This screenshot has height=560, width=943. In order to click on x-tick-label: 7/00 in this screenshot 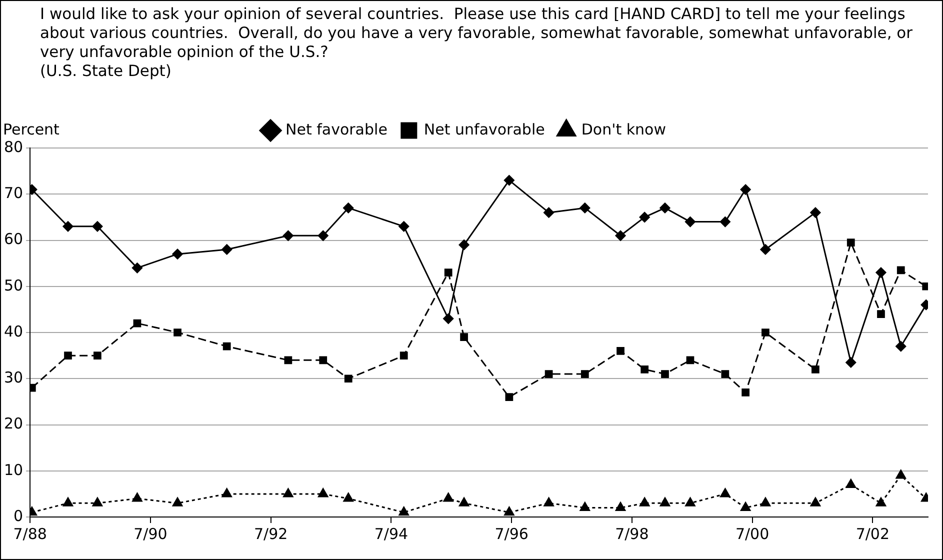, I will do `click(752, 533)`.